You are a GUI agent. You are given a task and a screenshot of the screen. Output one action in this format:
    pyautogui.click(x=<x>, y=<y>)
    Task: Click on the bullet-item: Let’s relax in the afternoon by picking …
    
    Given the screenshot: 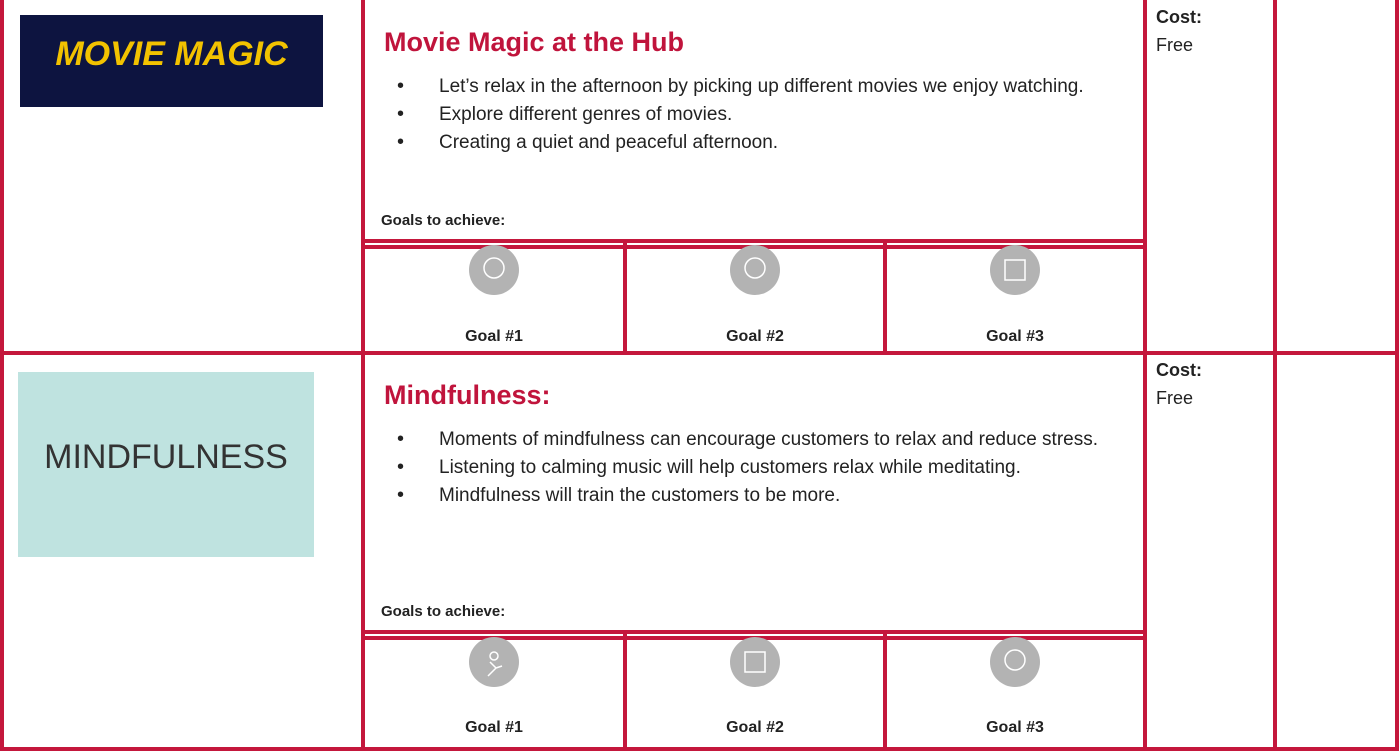 What is the action you would take?
    pyautogui.click(x=752, y=86)
    